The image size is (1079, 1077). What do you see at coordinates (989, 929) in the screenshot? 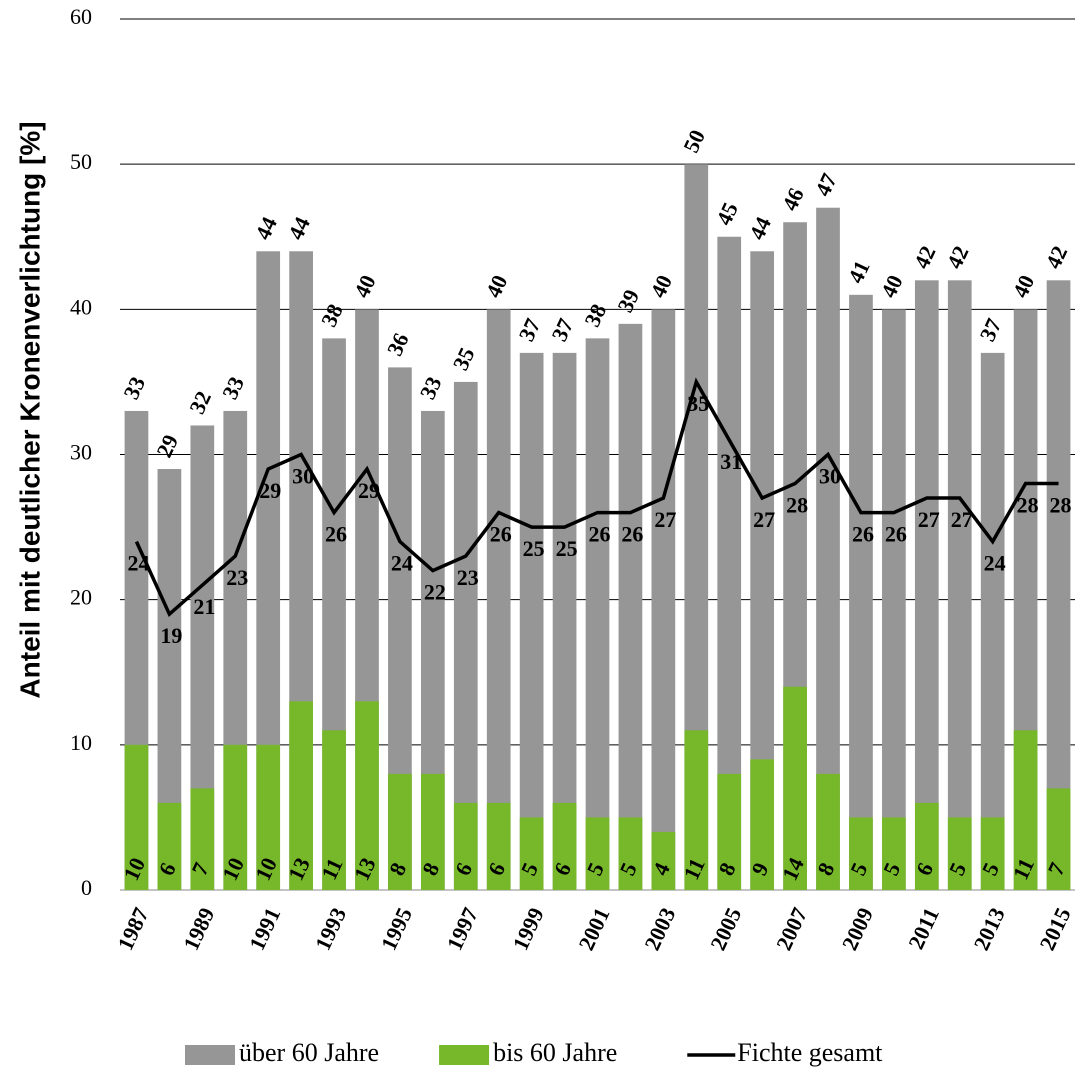
I see `x-tick-label: 2013` at bounding box center [989, 929].